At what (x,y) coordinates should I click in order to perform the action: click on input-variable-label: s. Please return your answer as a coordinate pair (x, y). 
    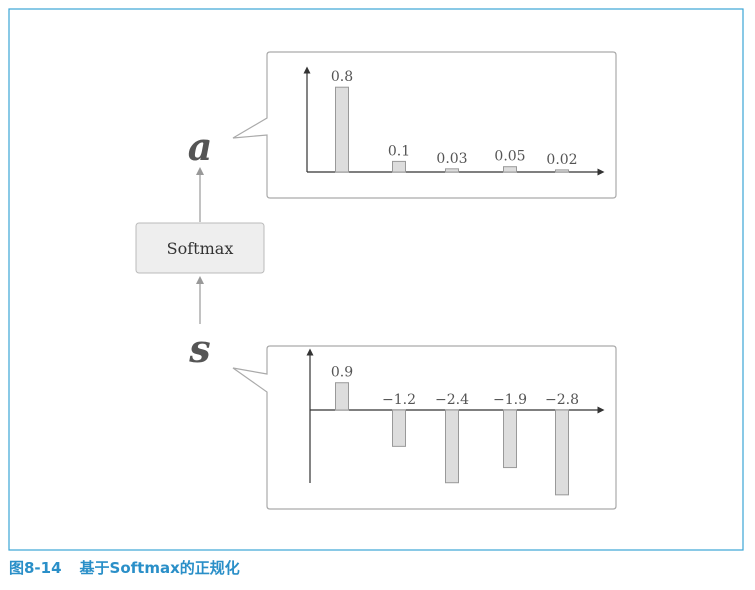
    Looking at the image, I should click on (199, 348).